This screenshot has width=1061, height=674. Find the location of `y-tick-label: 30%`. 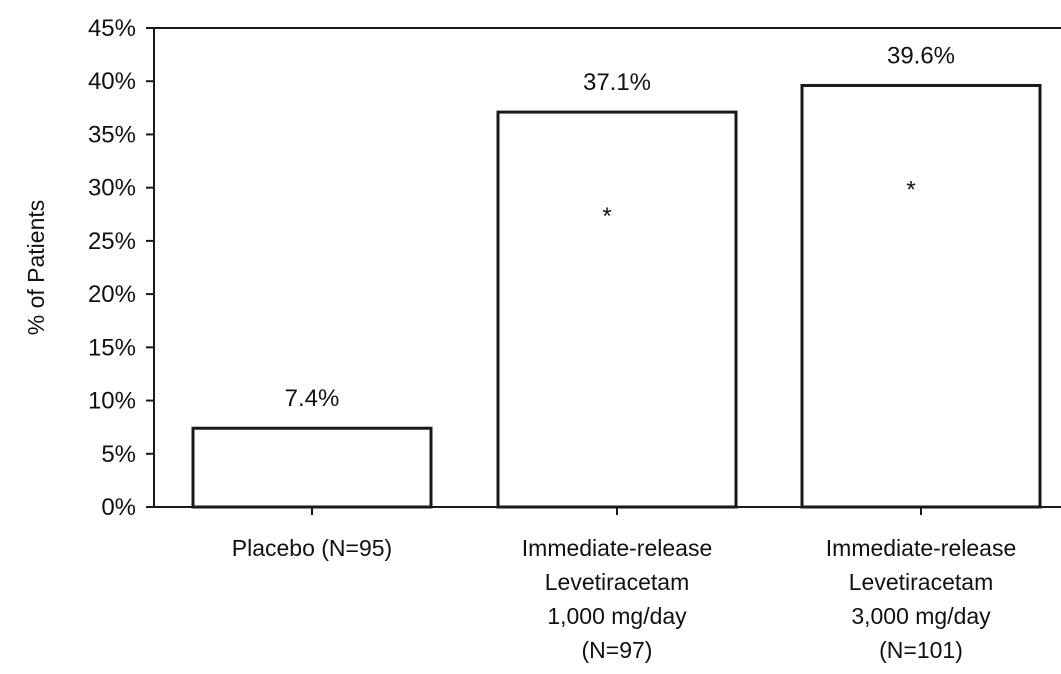

y-tick-label: 30% is located at coordinates (112, 188).